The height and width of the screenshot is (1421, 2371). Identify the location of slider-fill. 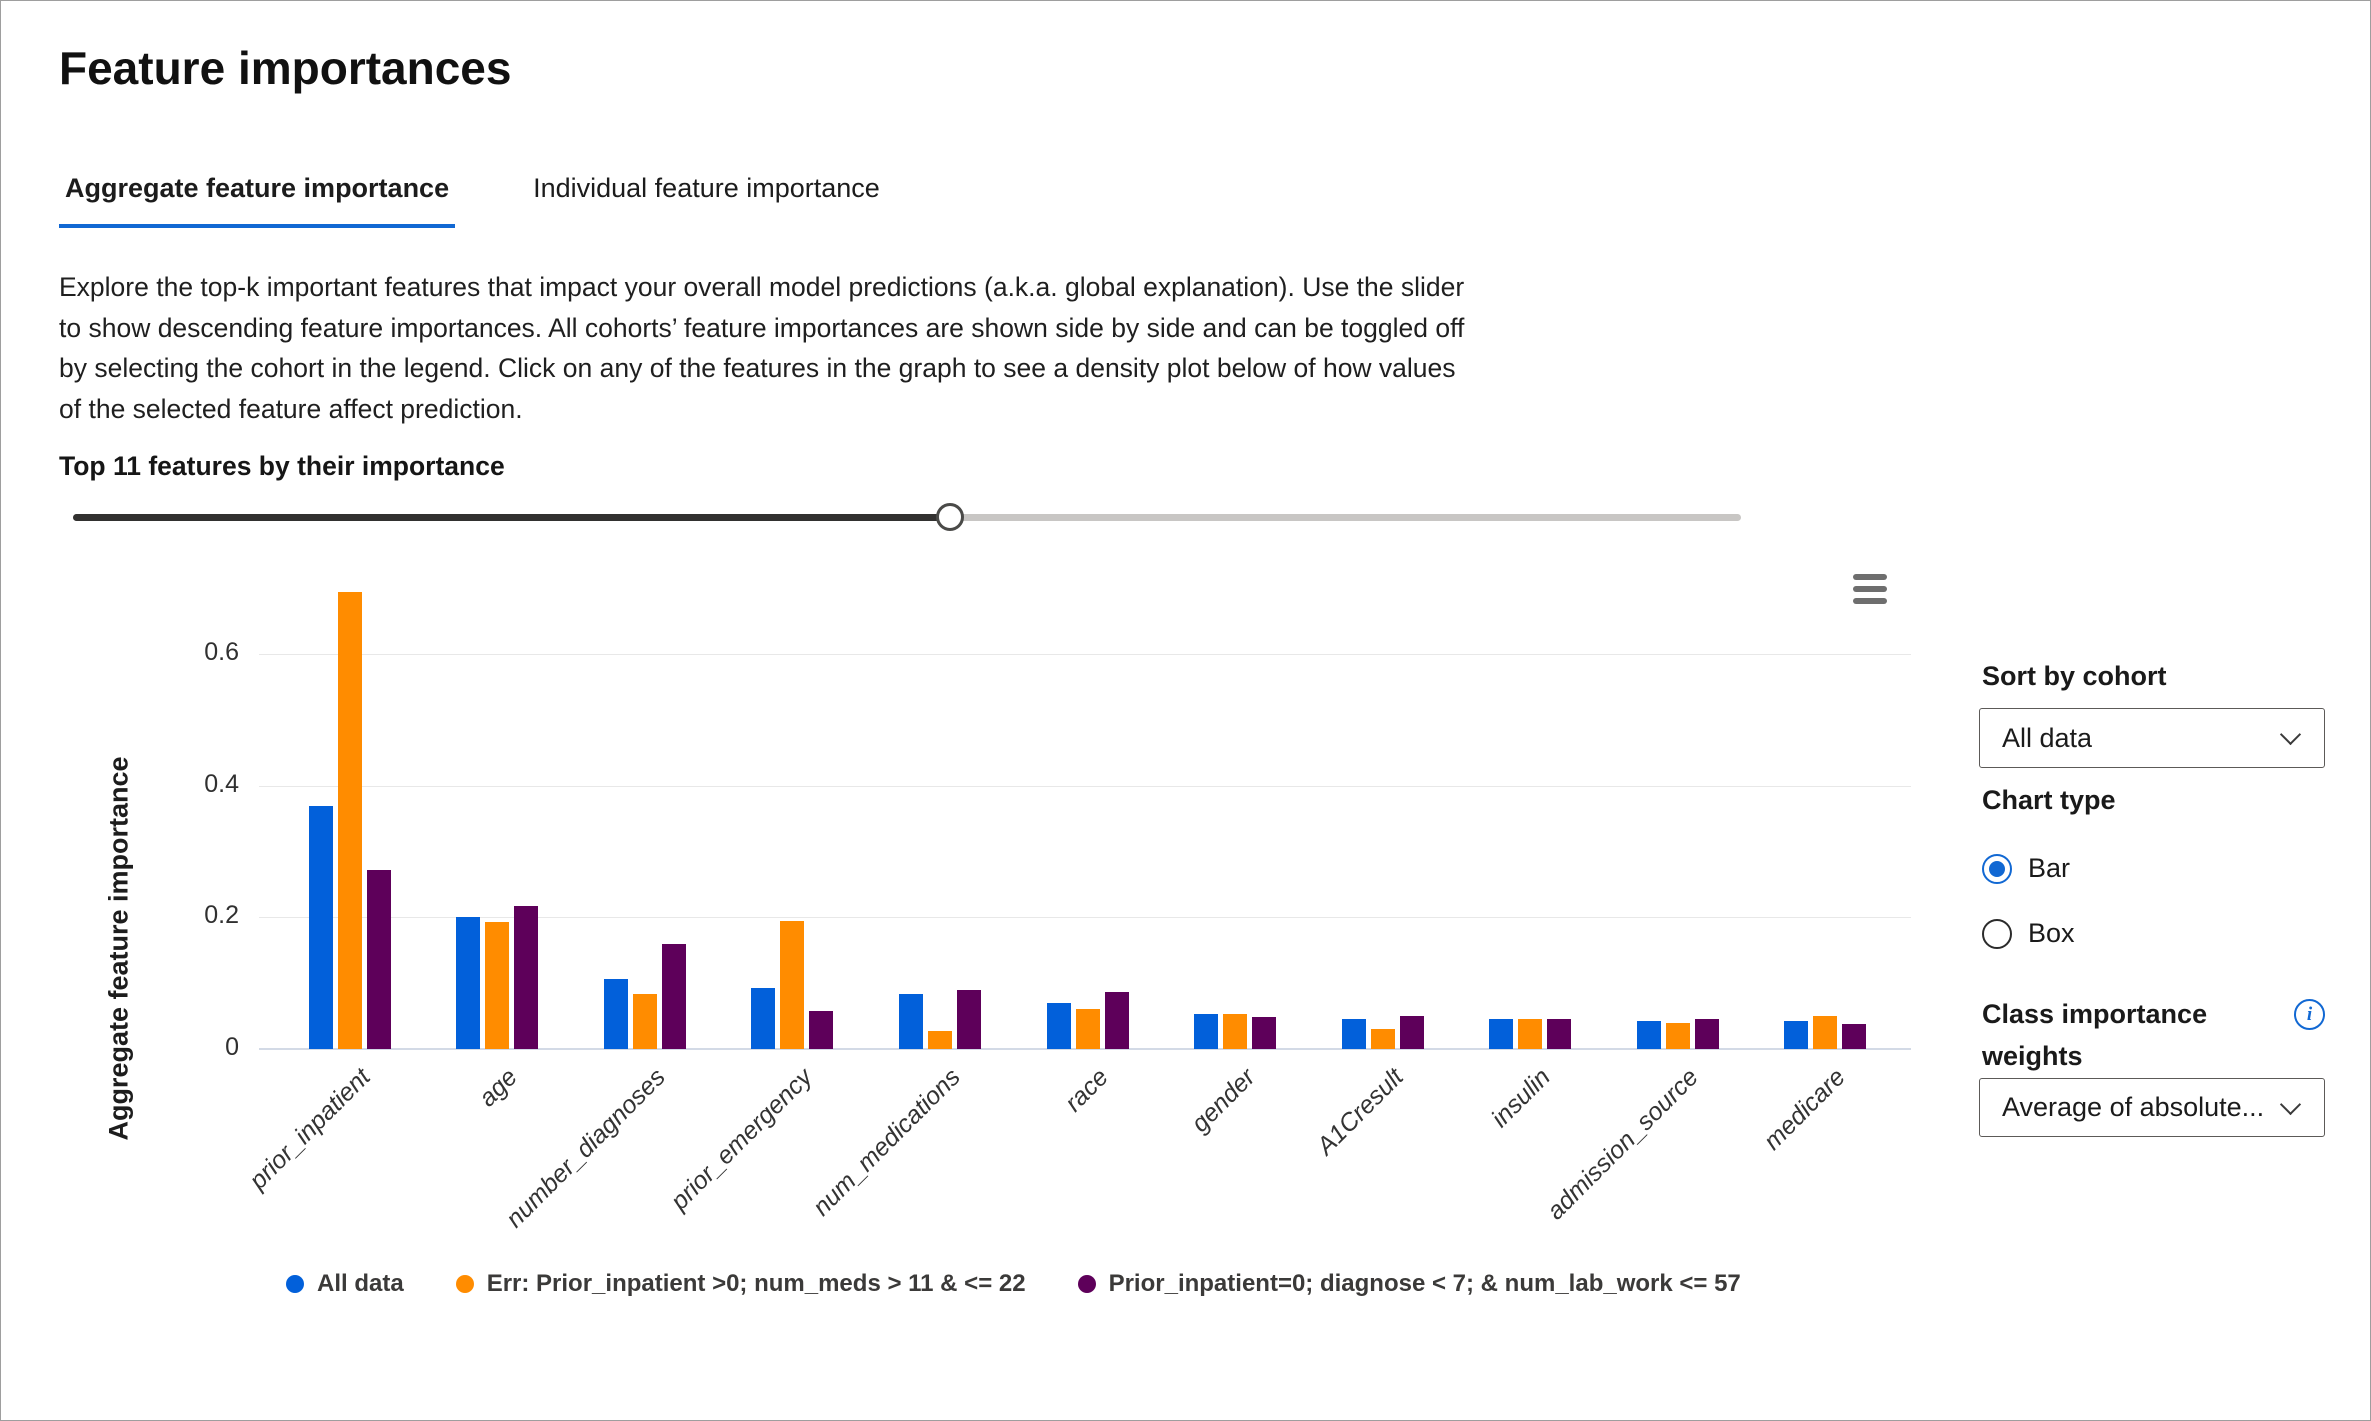
(512, 517).